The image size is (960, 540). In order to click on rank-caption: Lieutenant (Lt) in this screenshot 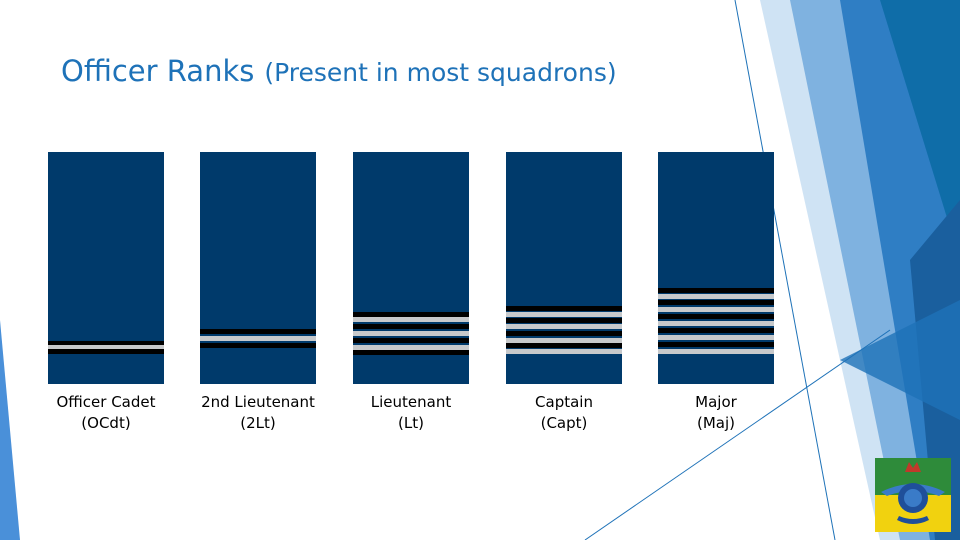, I will do `click(411, 413)`.